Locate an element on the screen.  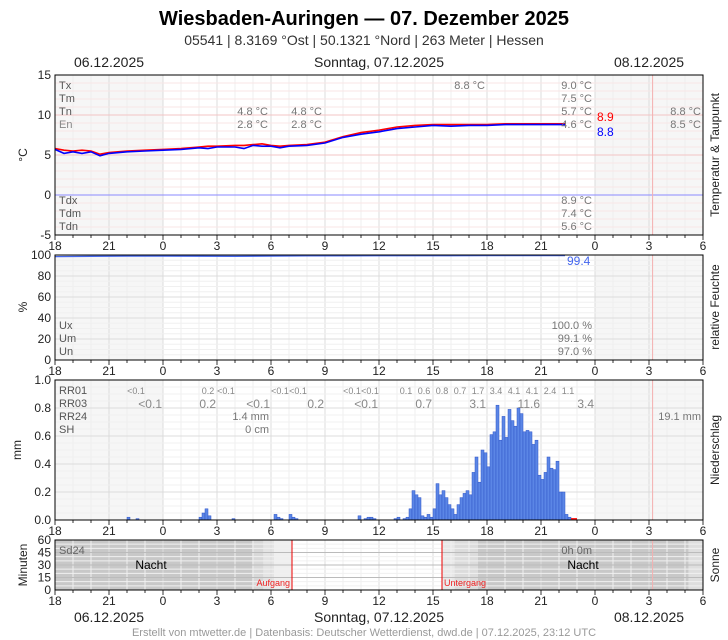
precip-panel-title: Niederschlag is located at coordinates (715, 450).